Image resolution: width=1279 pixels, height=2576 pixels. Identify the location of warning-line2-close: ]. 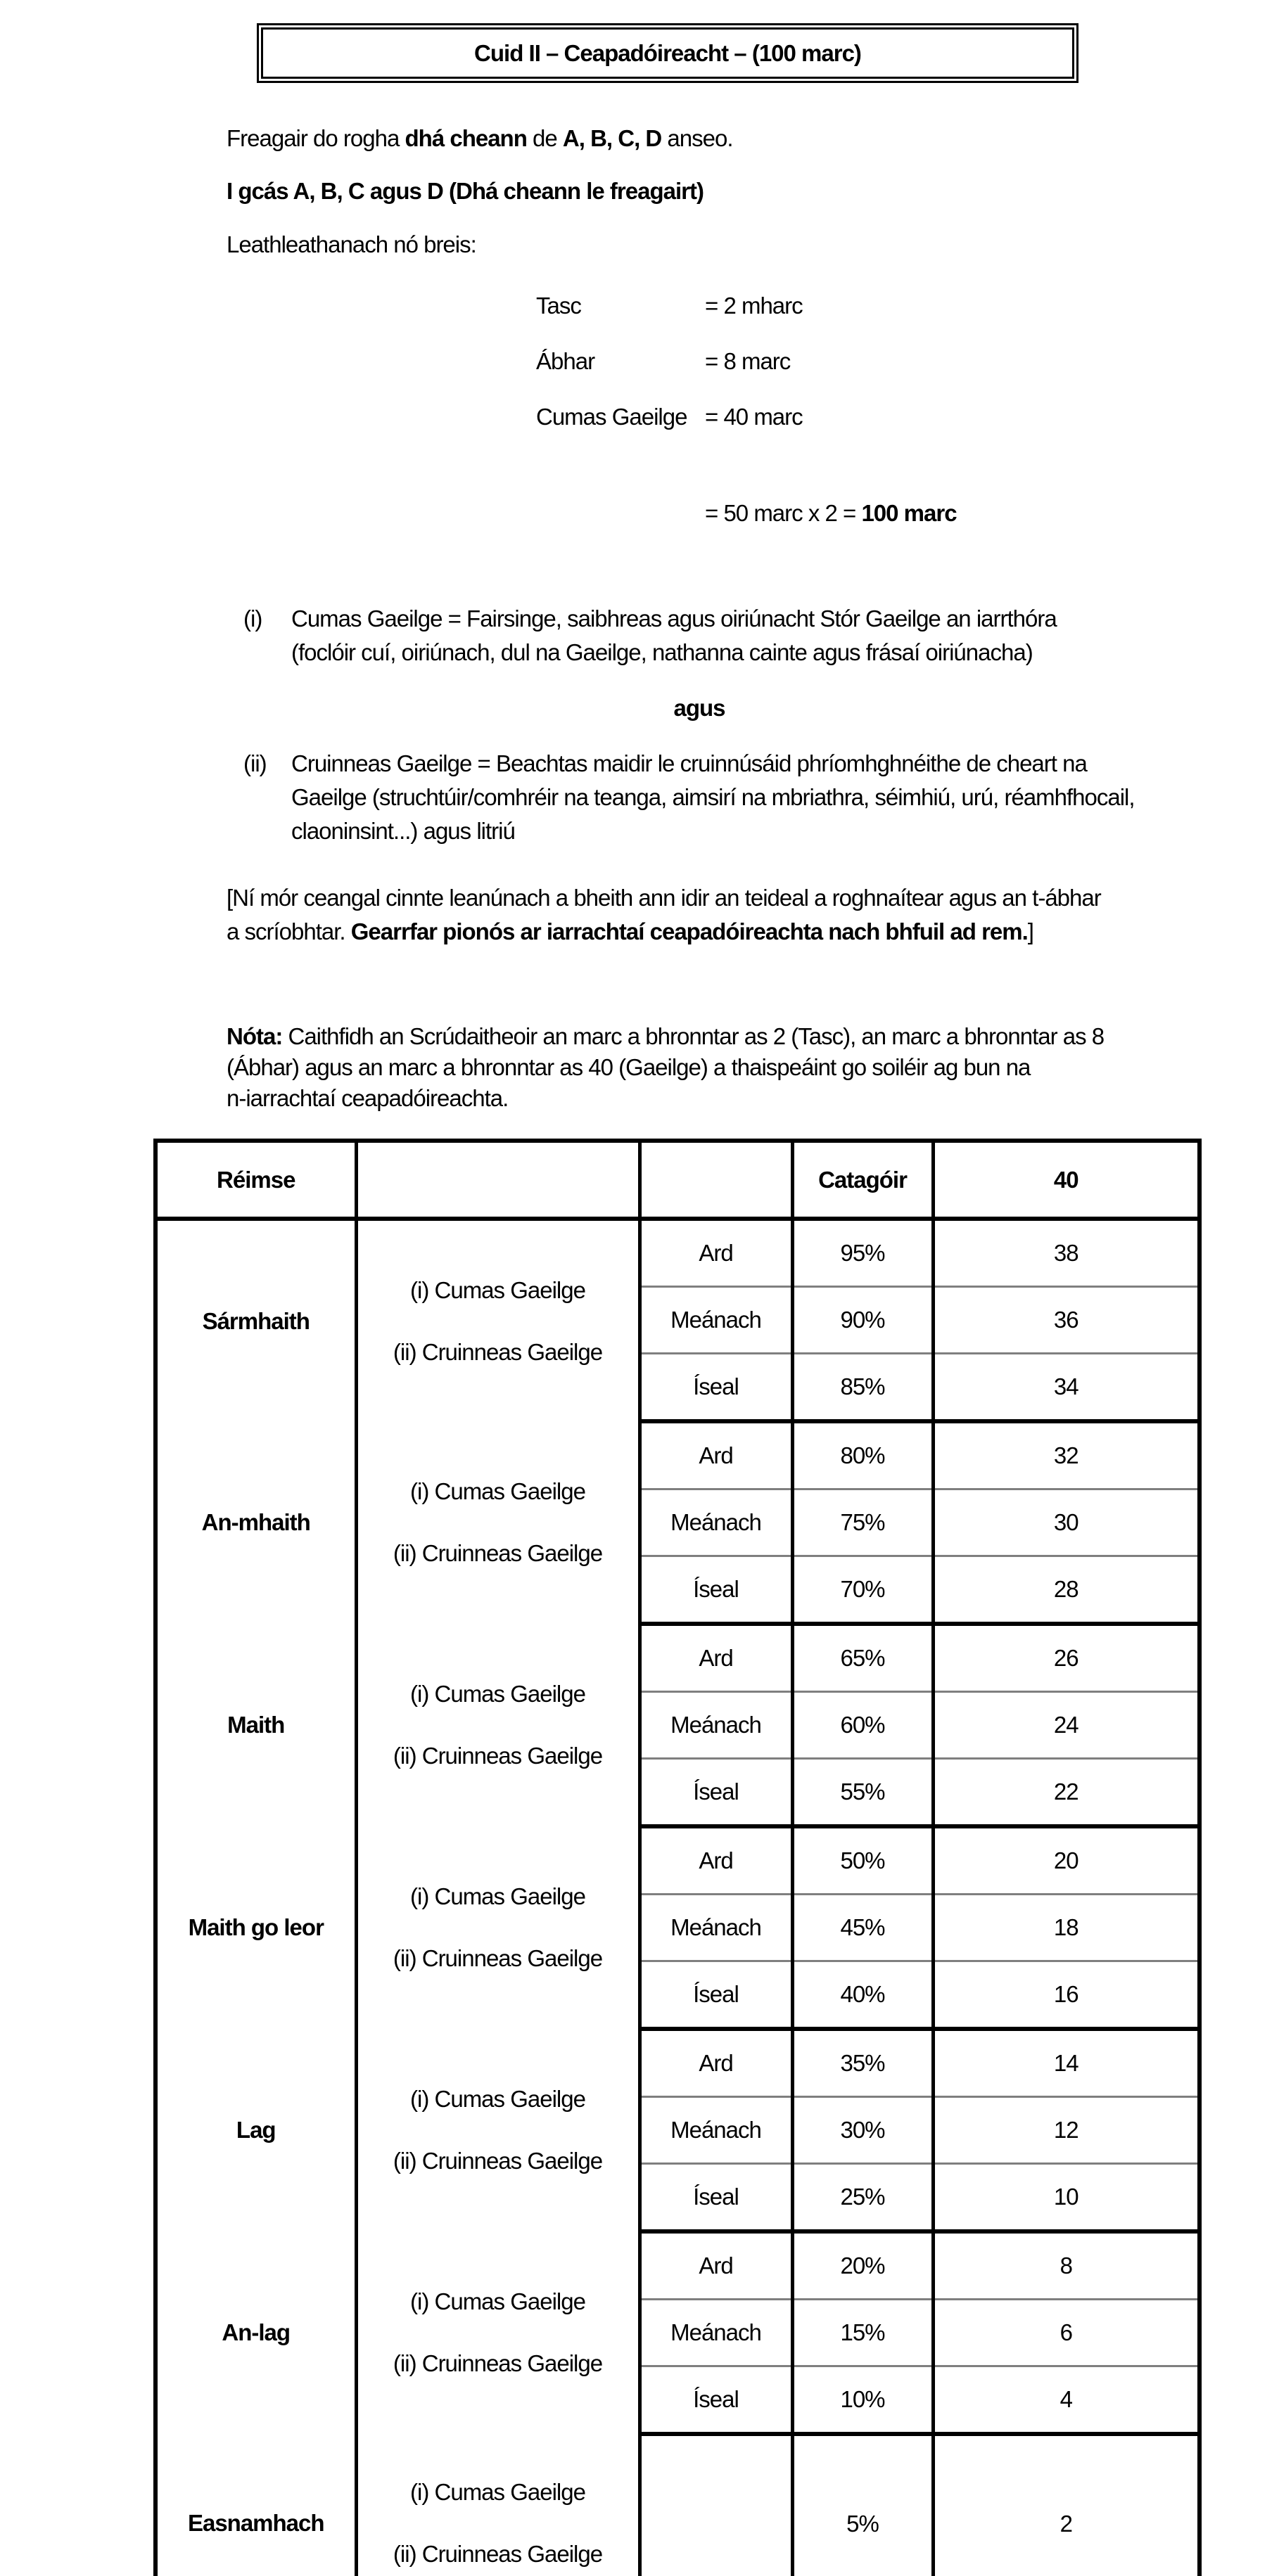
(1030, 931).